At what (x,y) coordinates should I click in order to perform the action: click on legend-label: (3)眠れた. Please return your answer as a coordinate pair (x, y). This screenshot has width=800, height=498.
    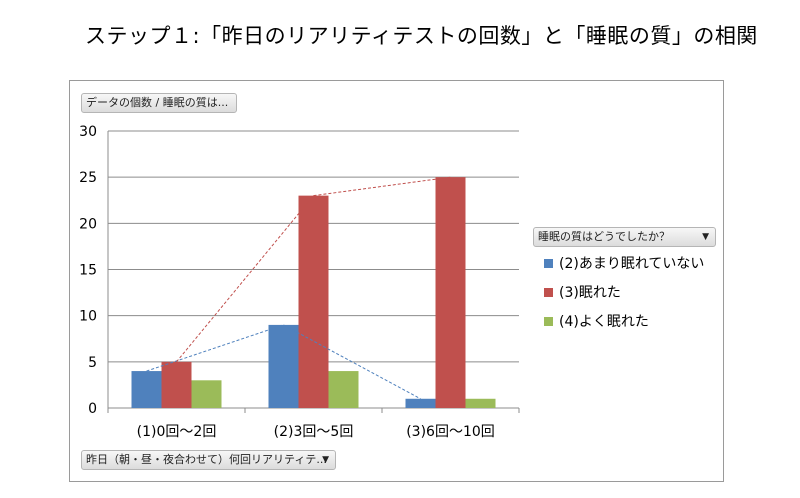
    Looking at the image, I should click on (590, 293).